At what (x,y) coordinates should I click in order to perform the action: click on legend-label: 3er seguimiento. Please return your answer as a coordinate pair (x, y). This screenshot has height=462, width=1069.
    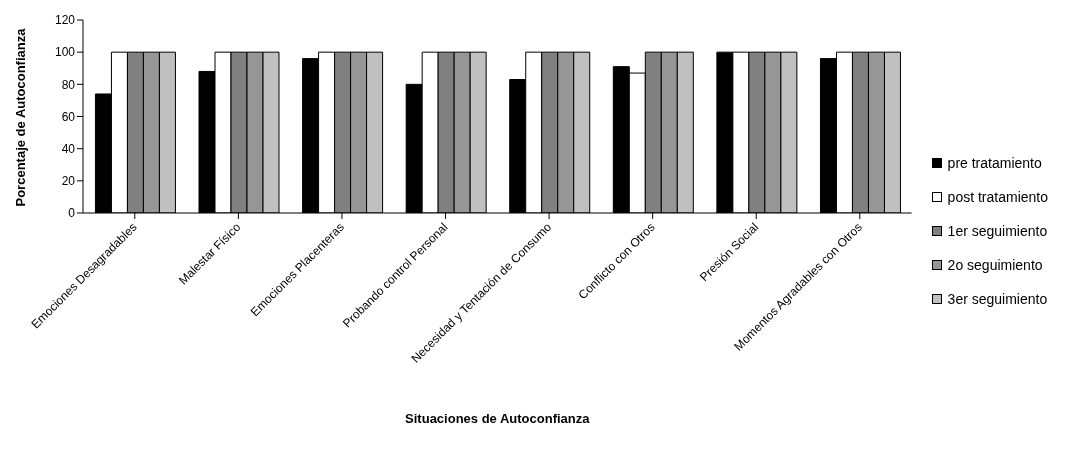
    Looking at the image, I should click on (997, 298).